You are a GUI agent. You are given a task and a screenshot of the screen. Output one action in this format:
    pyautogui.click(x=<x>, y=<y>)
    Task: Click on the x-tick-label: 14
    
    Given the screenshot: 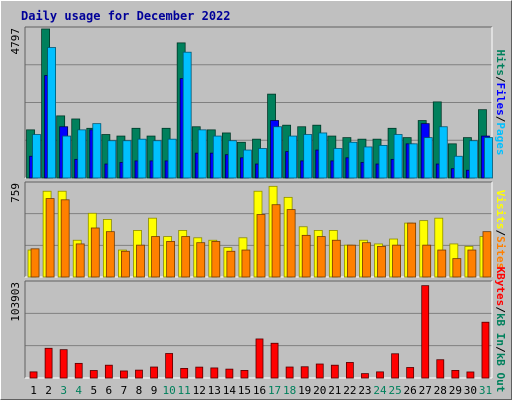 What is the action you would take?
    pyautogui.click(x=230, y=390)
    